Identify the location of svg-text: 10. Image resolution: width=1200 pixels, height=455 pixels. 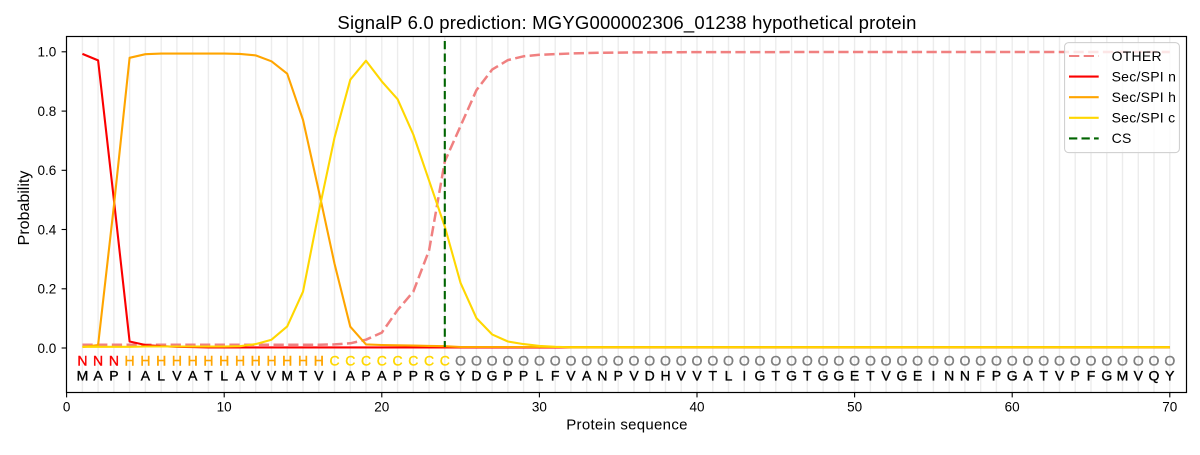
(224, 407).